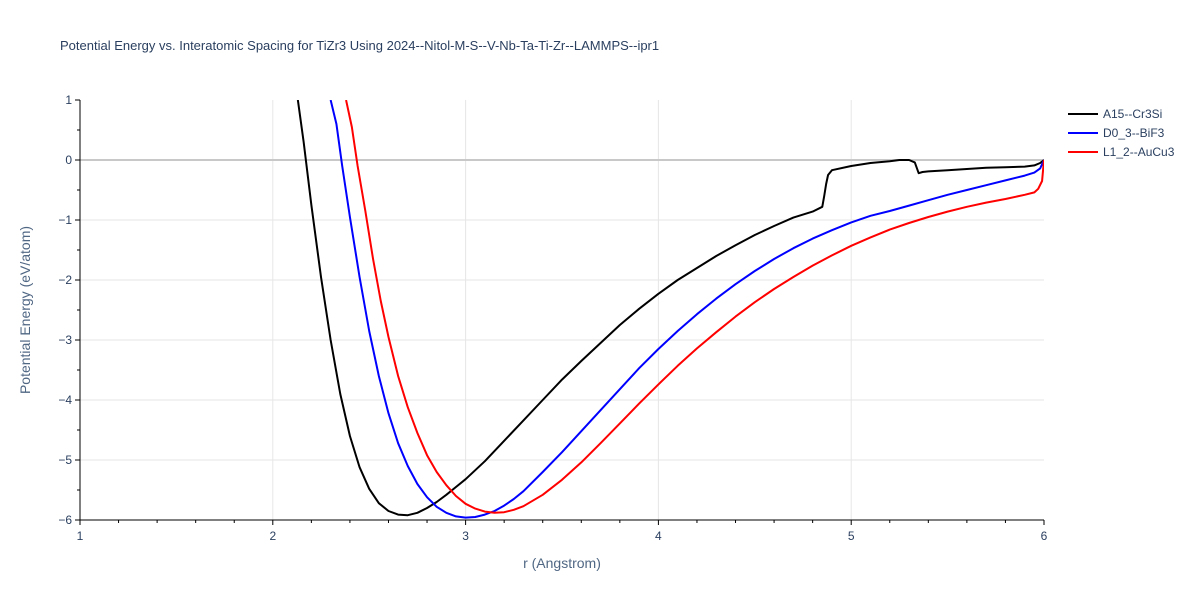  Describe the element at coordinates (658, 536) in the screenshot. I see `x-tick-label: 4` at that location.